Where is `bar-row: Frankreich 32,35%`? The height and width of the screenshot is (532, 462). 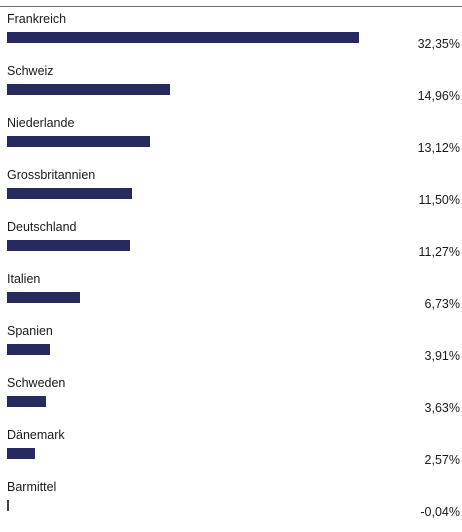
bar-row: Frankreich 32,35% is located at coordinates (231, 38).